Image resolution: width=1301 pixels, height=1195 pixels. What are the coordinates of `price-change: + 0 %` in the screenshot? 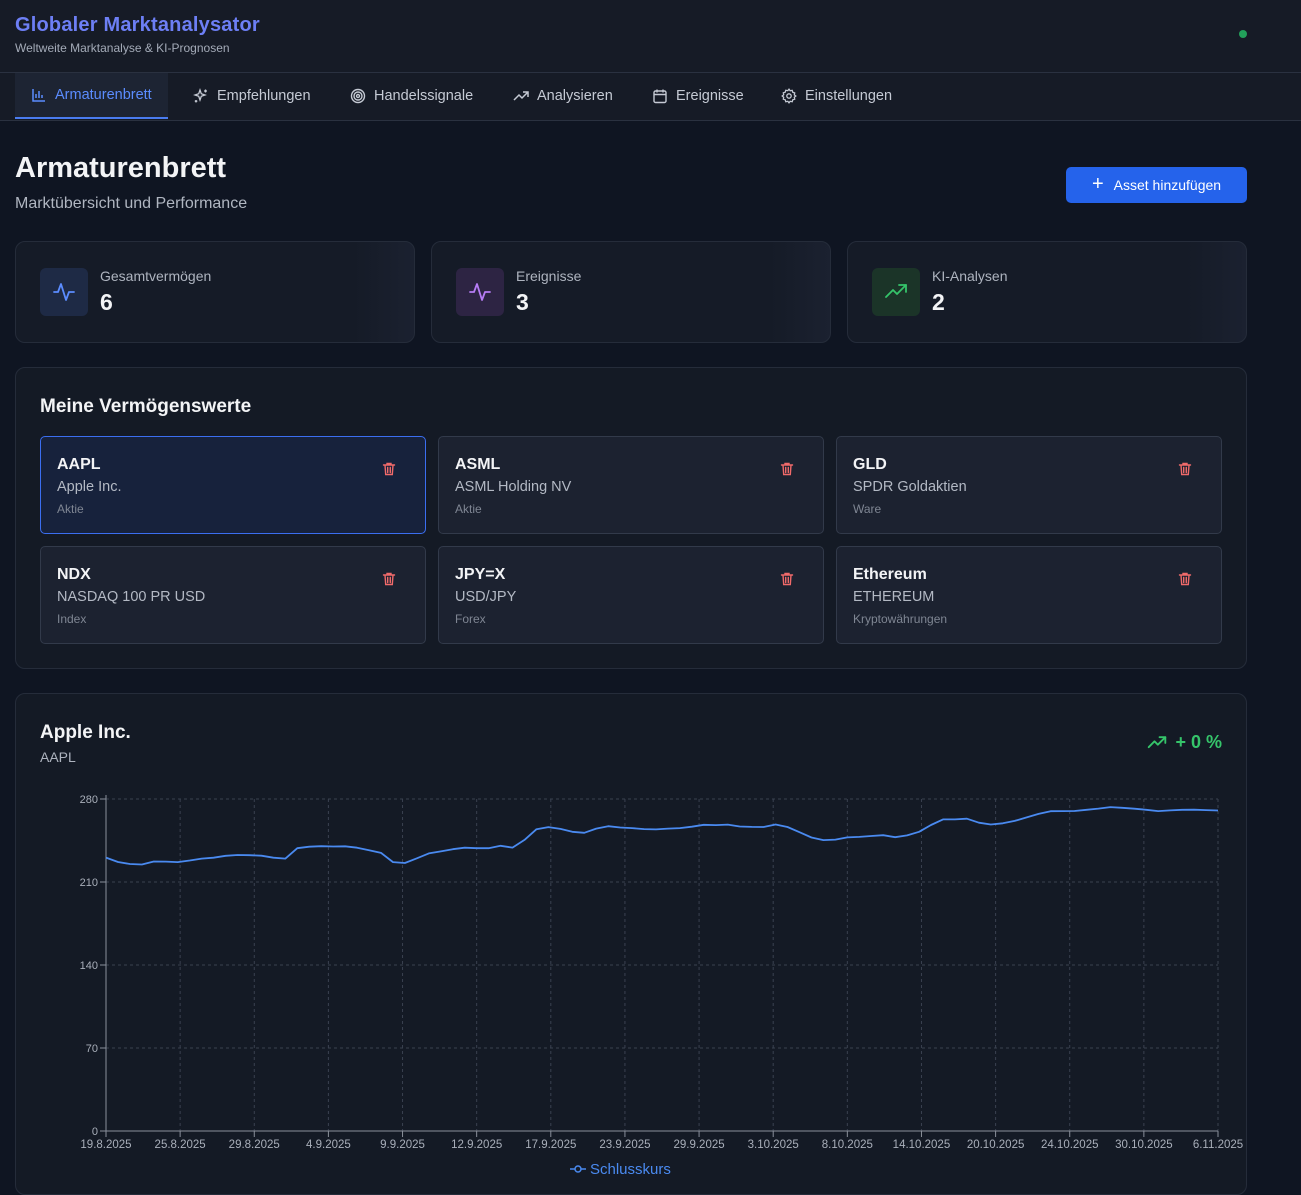 It's located at (1184, 742).